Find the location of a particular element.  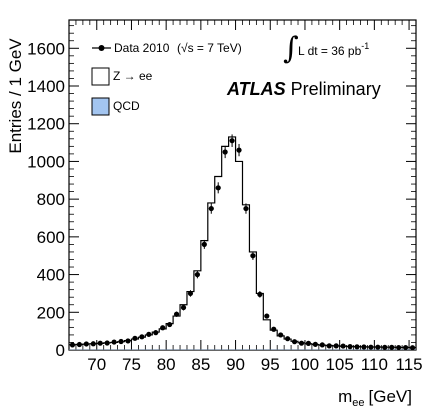

x-tick-label: 80 is located at coordinates (166, 364).